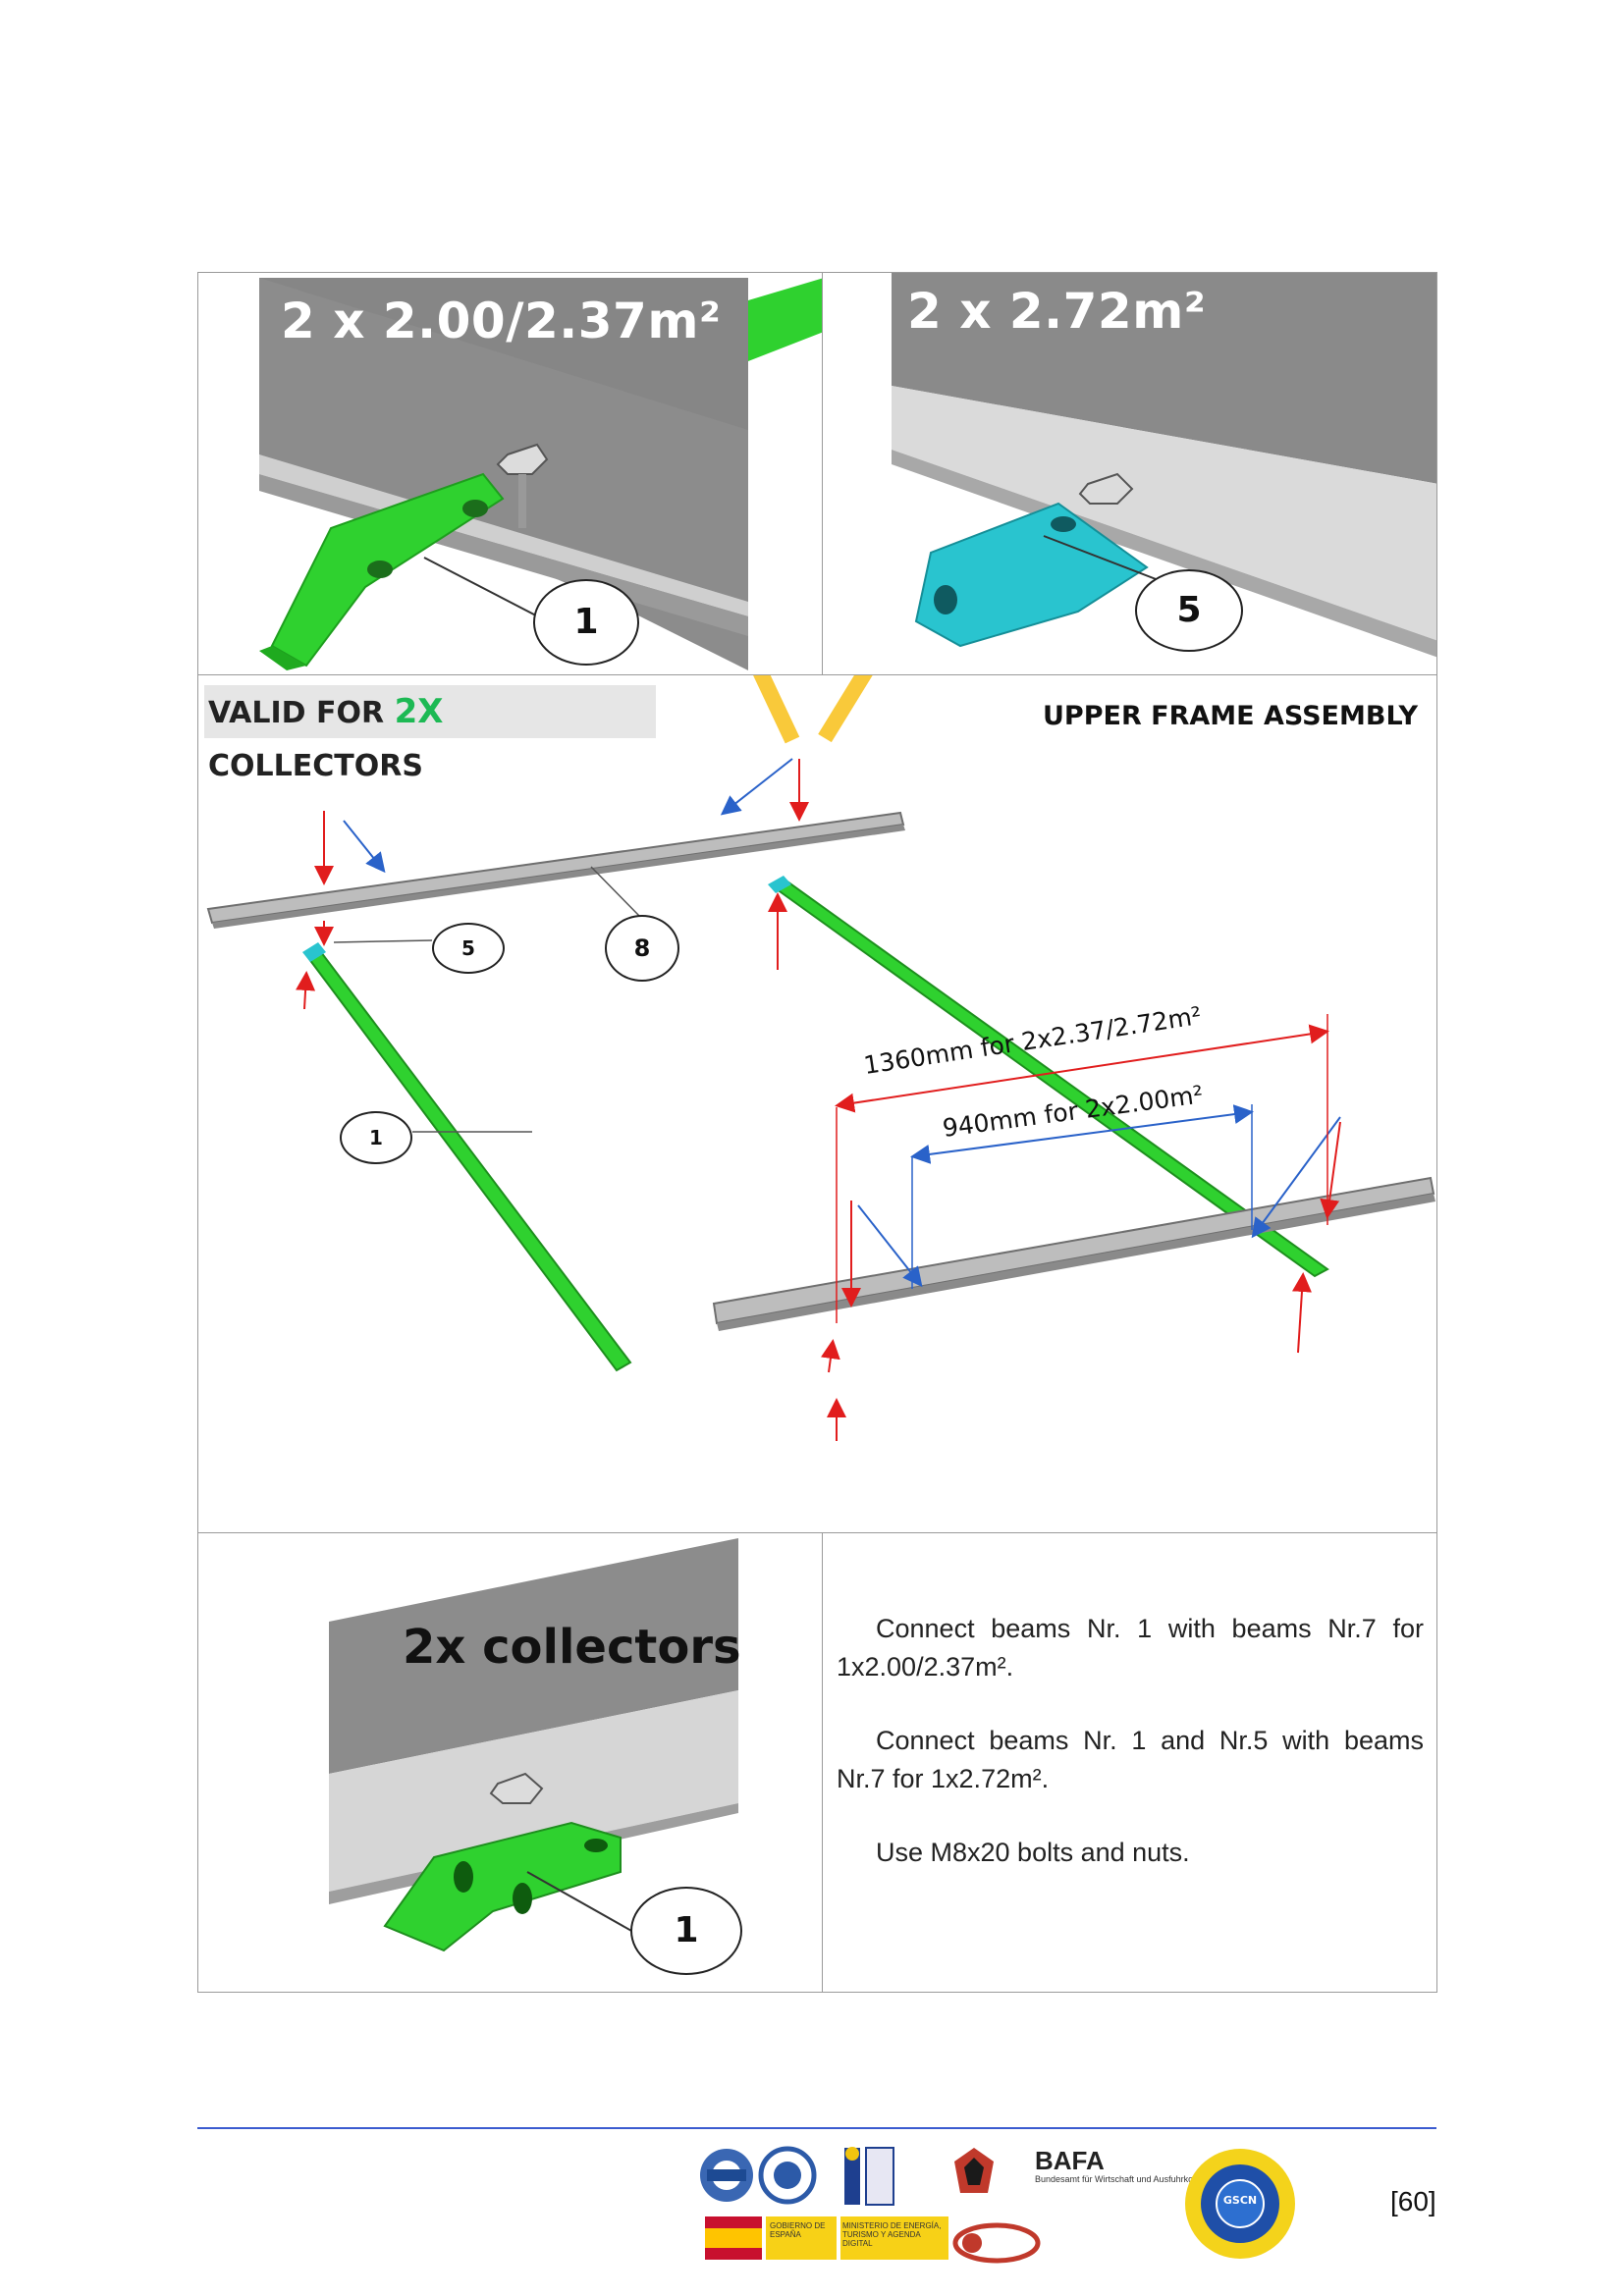 Image resolution: width=1624 pixels, height=2296 pixels. I want to click on certification-logos, so click(870, 2205).